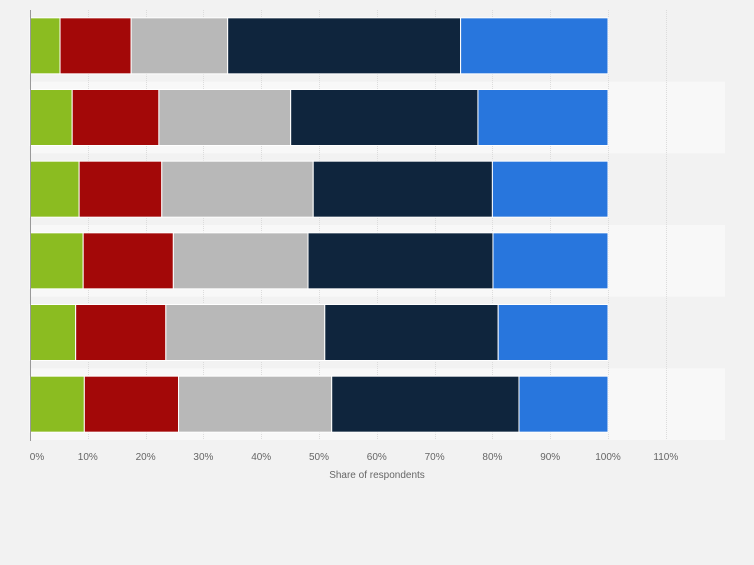  What do you see at coordinates (377, 475) in the screenshot?
I see `x-axis-label: Share of respondents` at bounding box center [377, 475].